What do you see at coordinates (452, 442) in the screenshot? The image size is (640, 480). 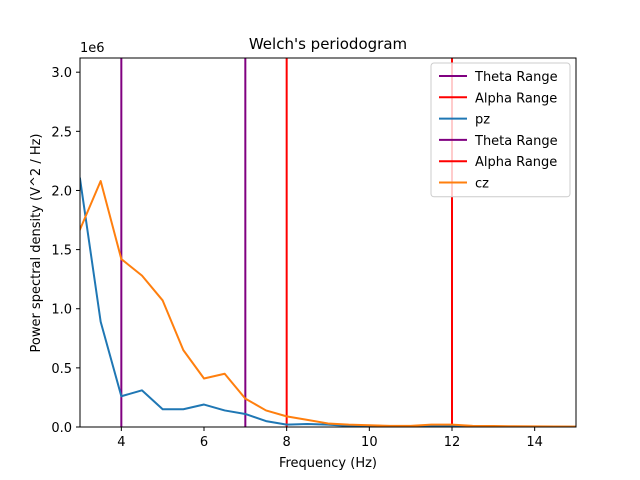 I see `x-tick-label: 12` at bounding box center [452, 442].